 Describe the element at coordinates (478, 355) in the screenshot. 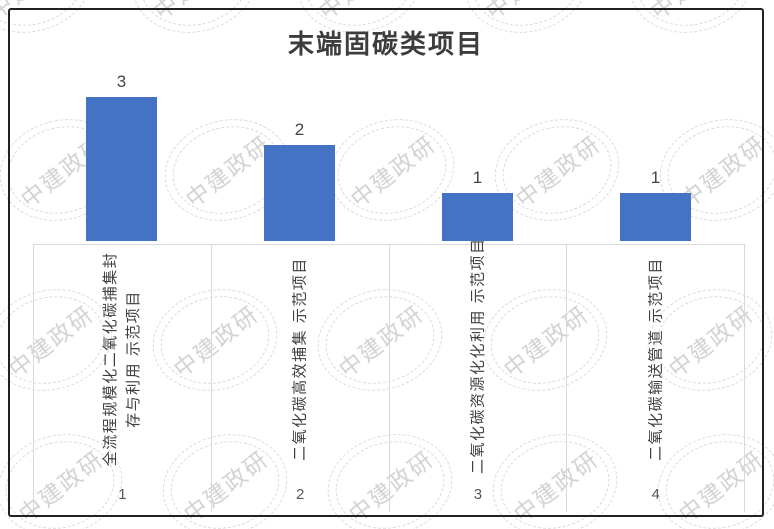

I see `category-label: 二氧化碳资源化化利用 示范项目` at that location.